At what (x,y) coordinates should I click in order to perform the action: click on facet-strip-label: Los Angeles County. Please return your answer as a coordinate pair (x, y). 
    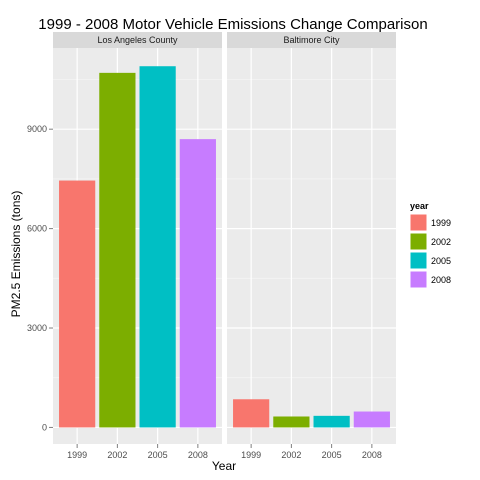
    Looking at the image, I should click on (137, 40).